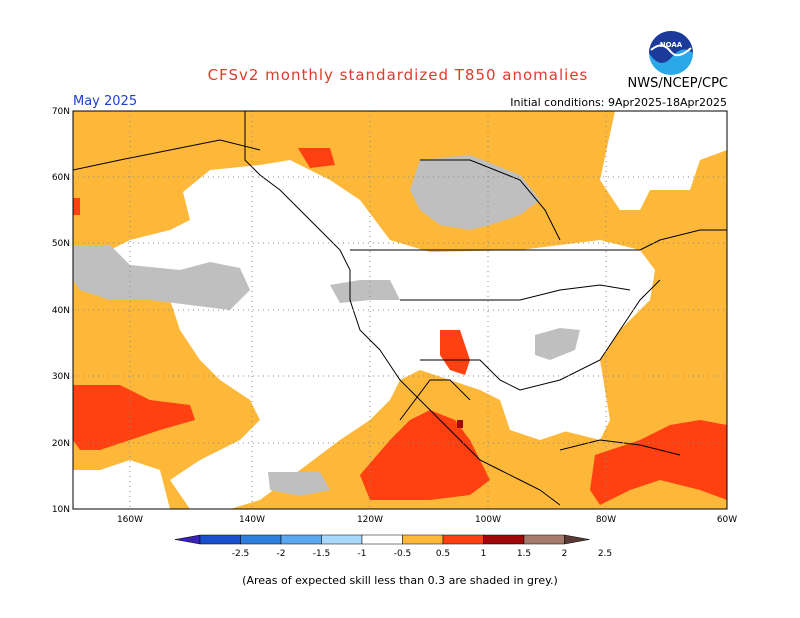 The width and height of the screenshot is (800, 618). Describe the element at coordinates (727, 520) in the screenshot. I see `lon-label: 60W` at that location.